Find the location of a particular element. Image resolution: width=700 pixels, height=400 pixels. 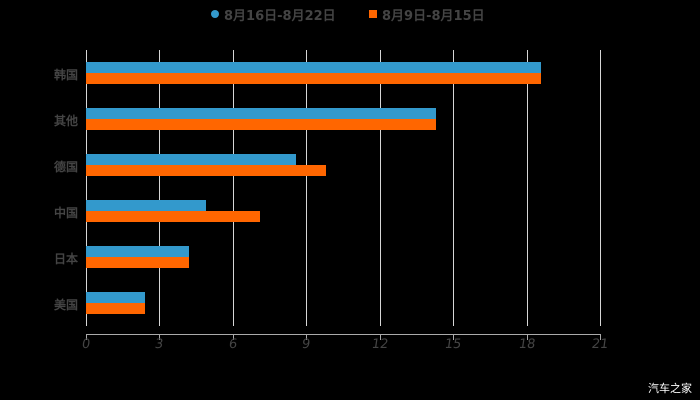

legend-item-series-1: 8月16日-8月22日 is located at coordinates (273, 14).